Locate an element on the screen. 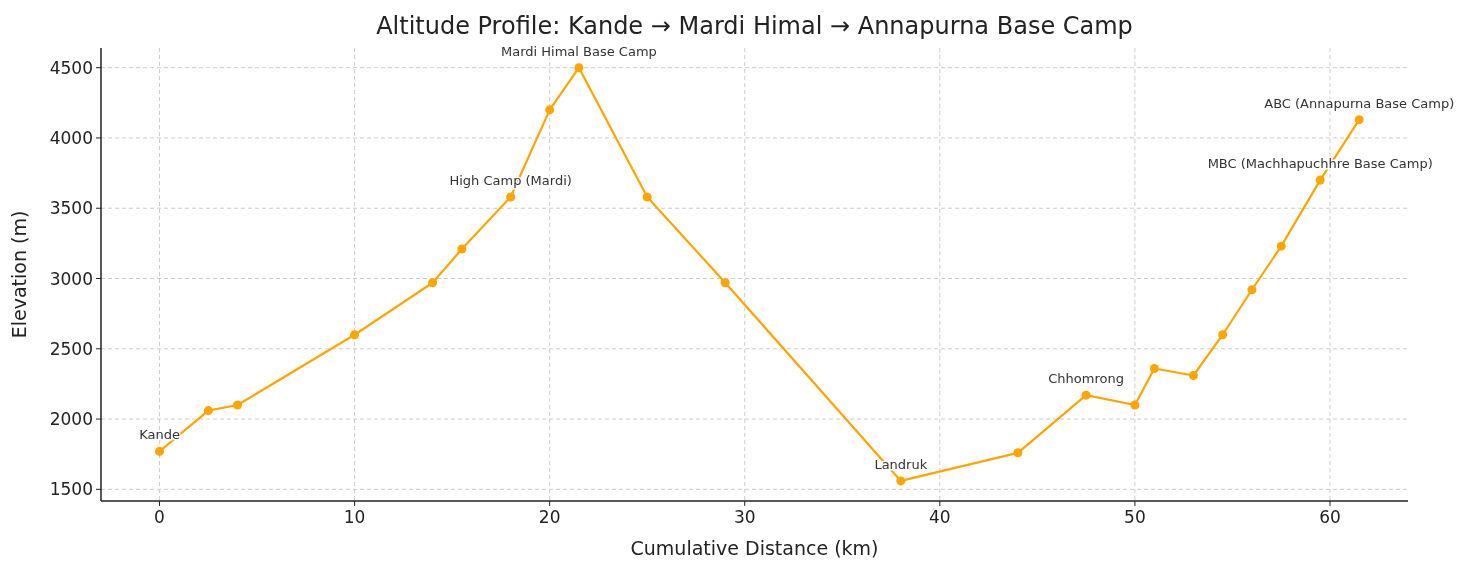 The height and width of the screenshot is (569, 1476). annotation: Mardi Himal Base Camp is located at coordinates (579, 51).